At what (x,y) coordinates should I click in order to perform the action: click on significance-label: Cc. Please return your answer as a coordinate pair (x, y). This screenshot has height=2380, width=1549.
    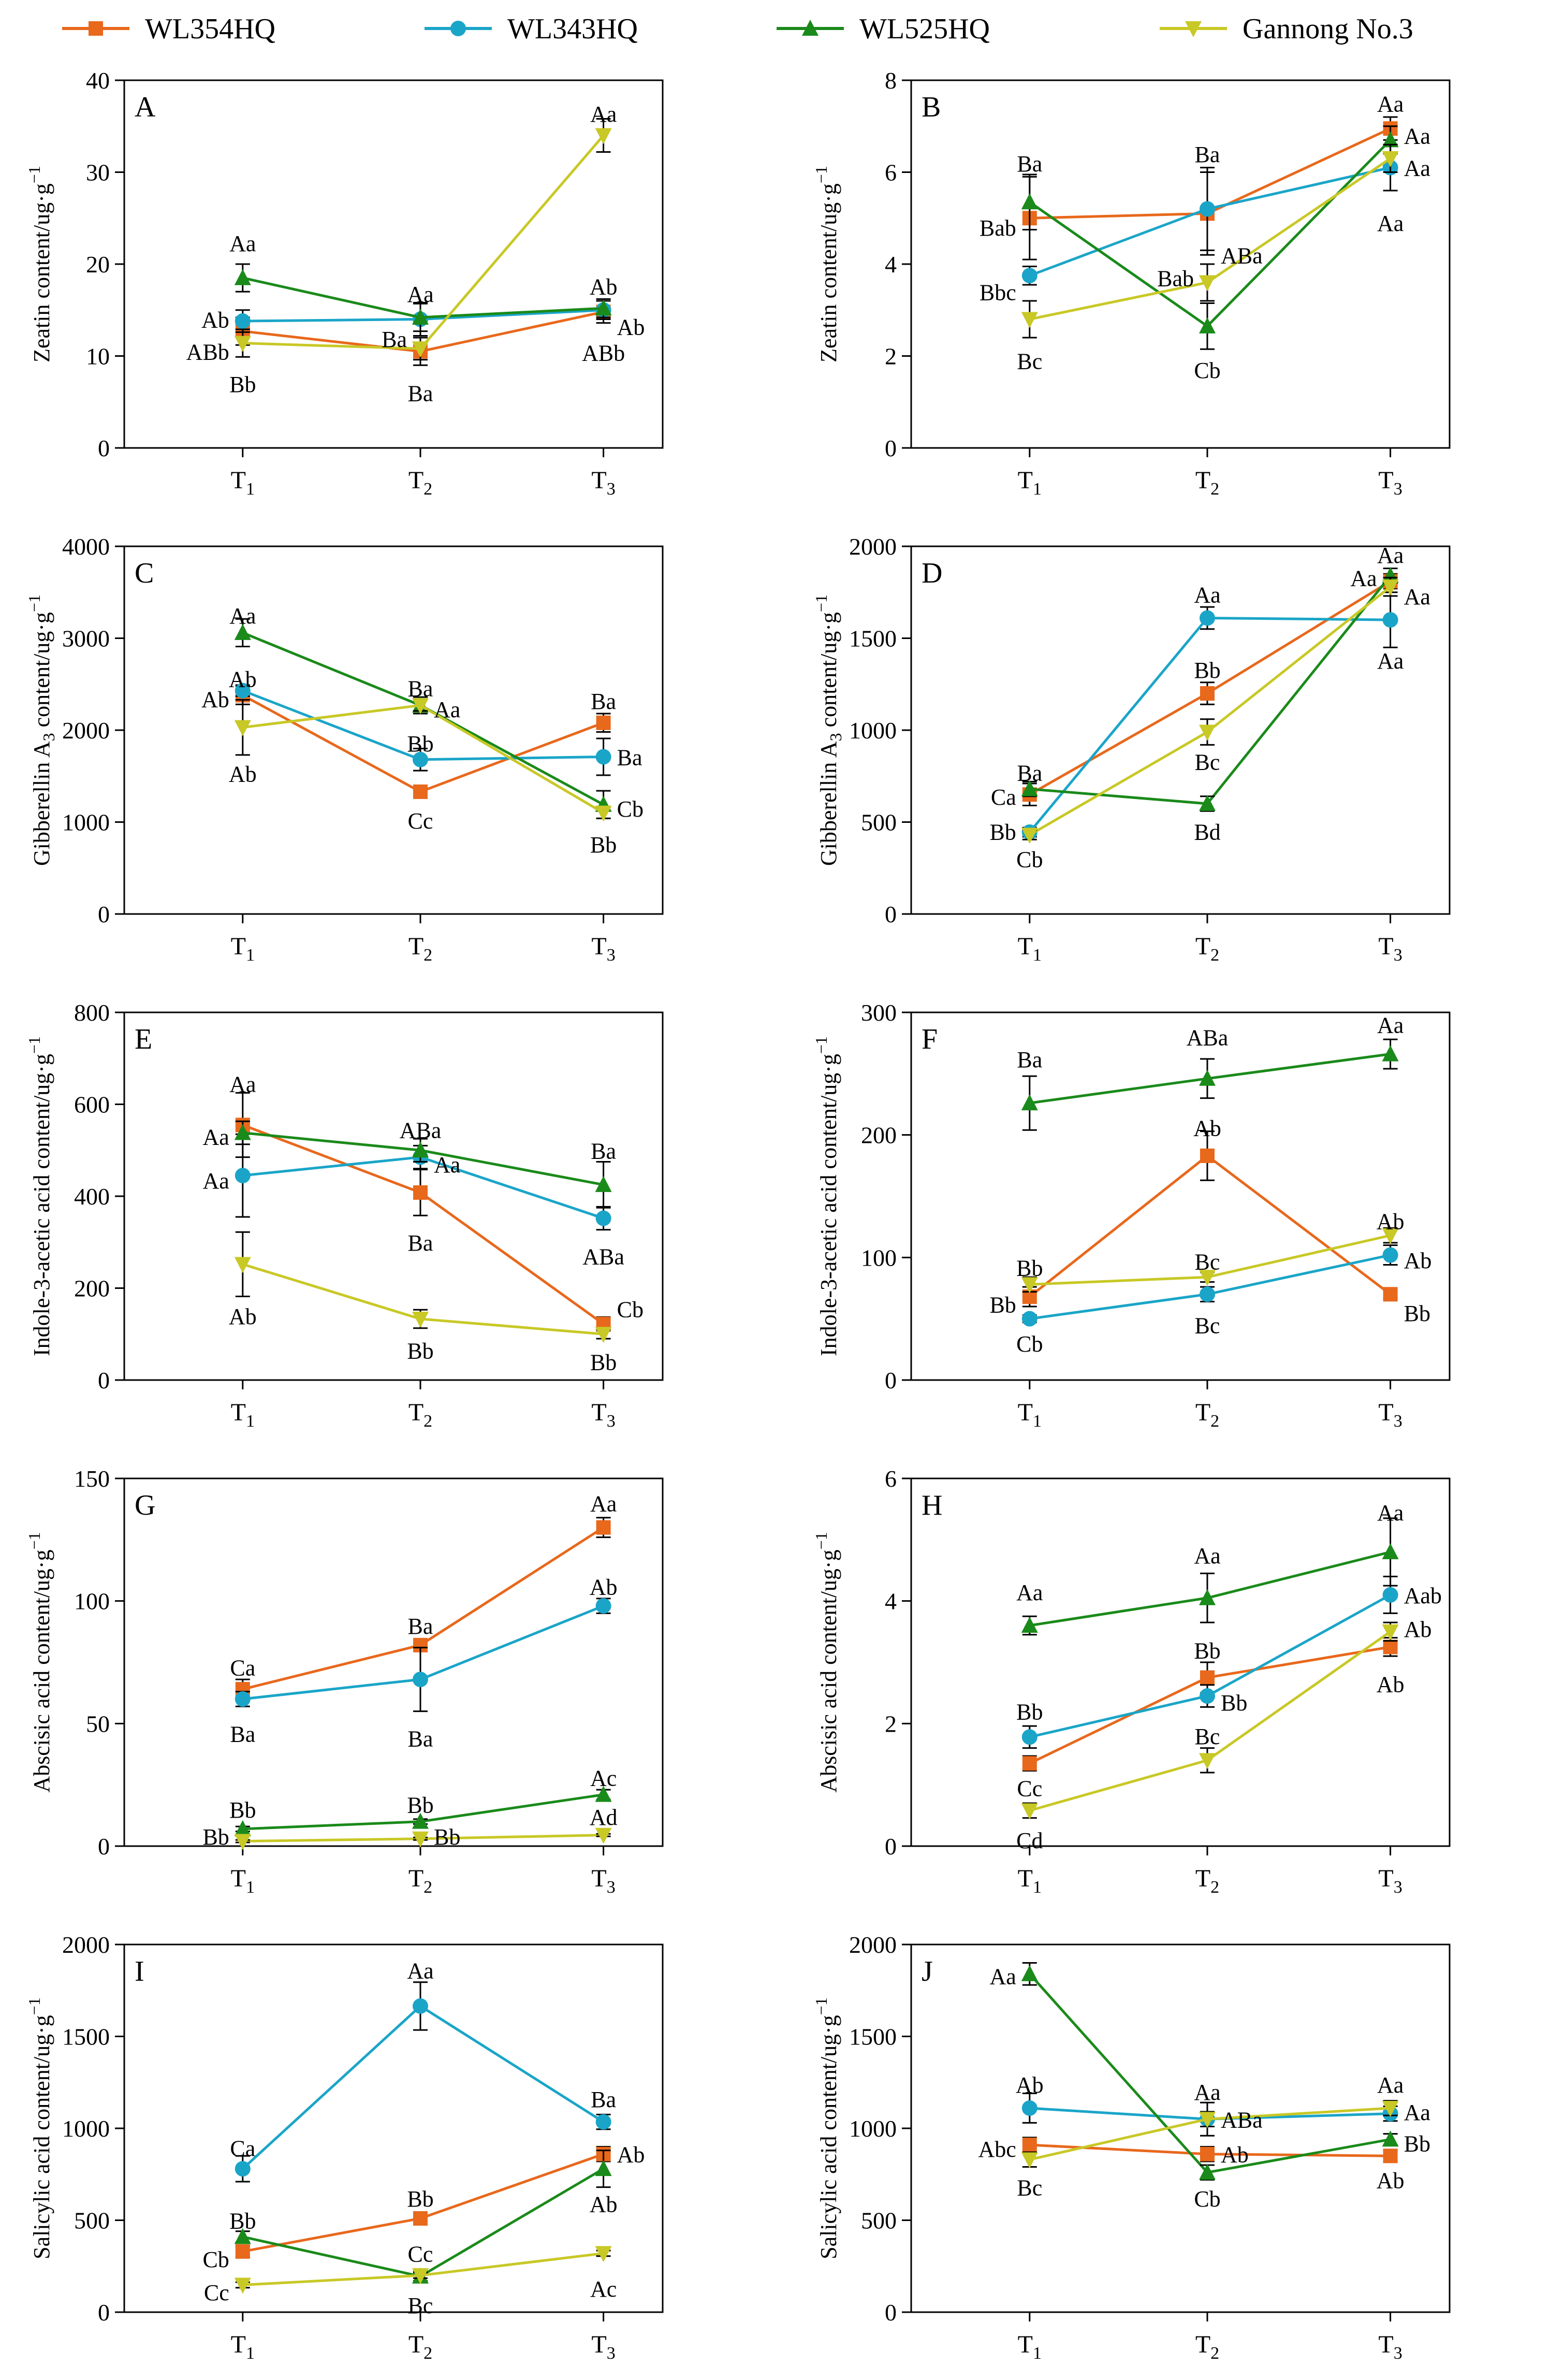
    Looking at the image, I should click on (216, 2292).